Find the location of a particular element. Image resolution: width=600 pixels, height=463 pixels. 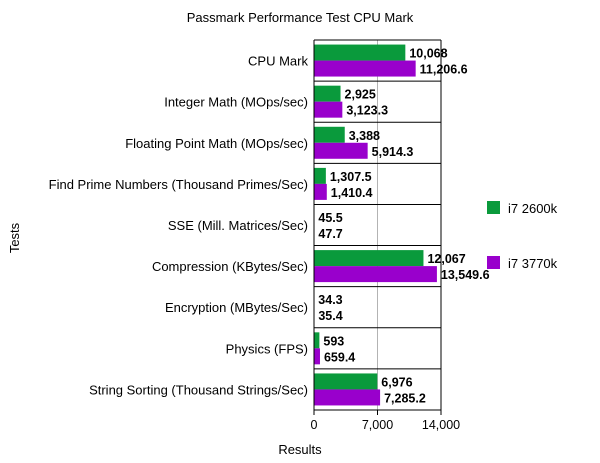

data-label: 1,410.4 is located at coordinates (352, 193).